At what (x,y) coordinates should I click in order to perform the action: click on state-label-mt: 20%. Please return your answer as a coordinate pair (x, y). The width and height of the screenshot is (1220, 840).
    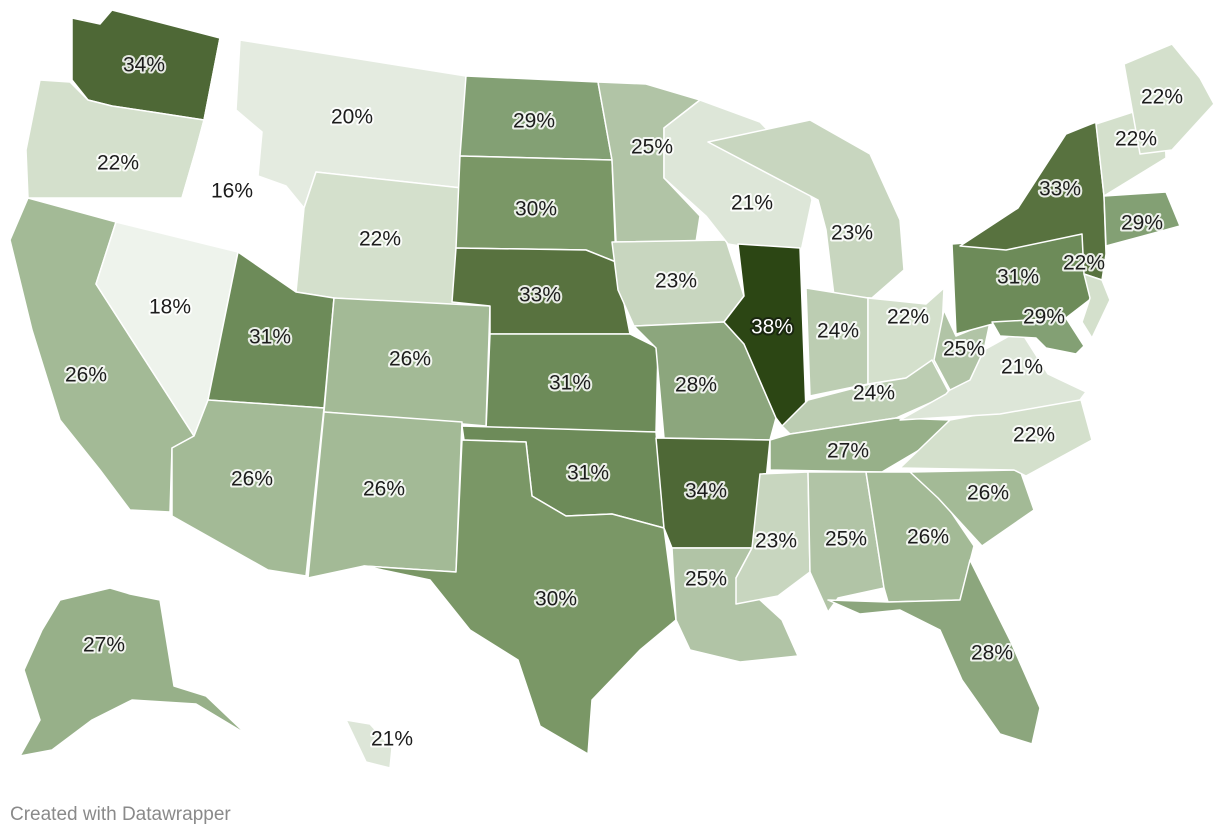
    Looking at the image, I should click on (352, 117).